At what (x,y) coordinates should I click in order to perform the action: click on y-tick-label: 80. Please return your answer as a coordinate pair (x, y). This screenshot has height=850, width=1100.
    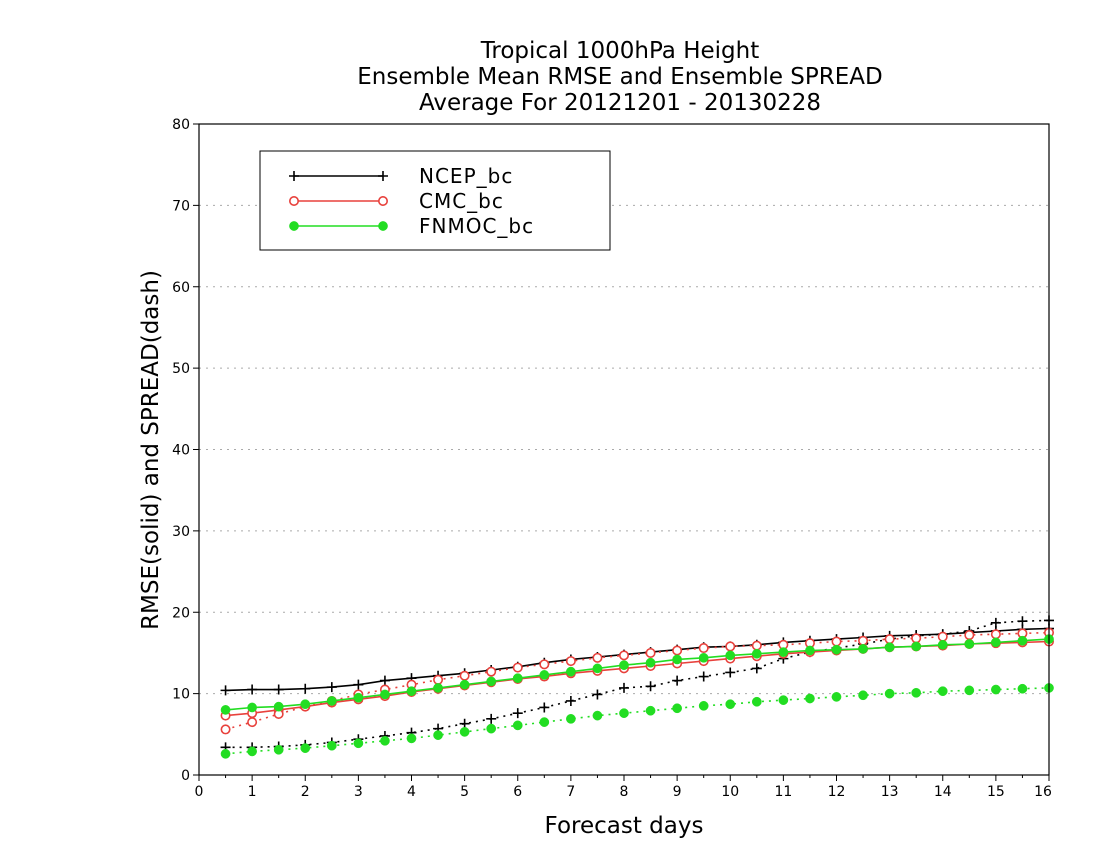
    Looking at the image, I should click on (181, 125).